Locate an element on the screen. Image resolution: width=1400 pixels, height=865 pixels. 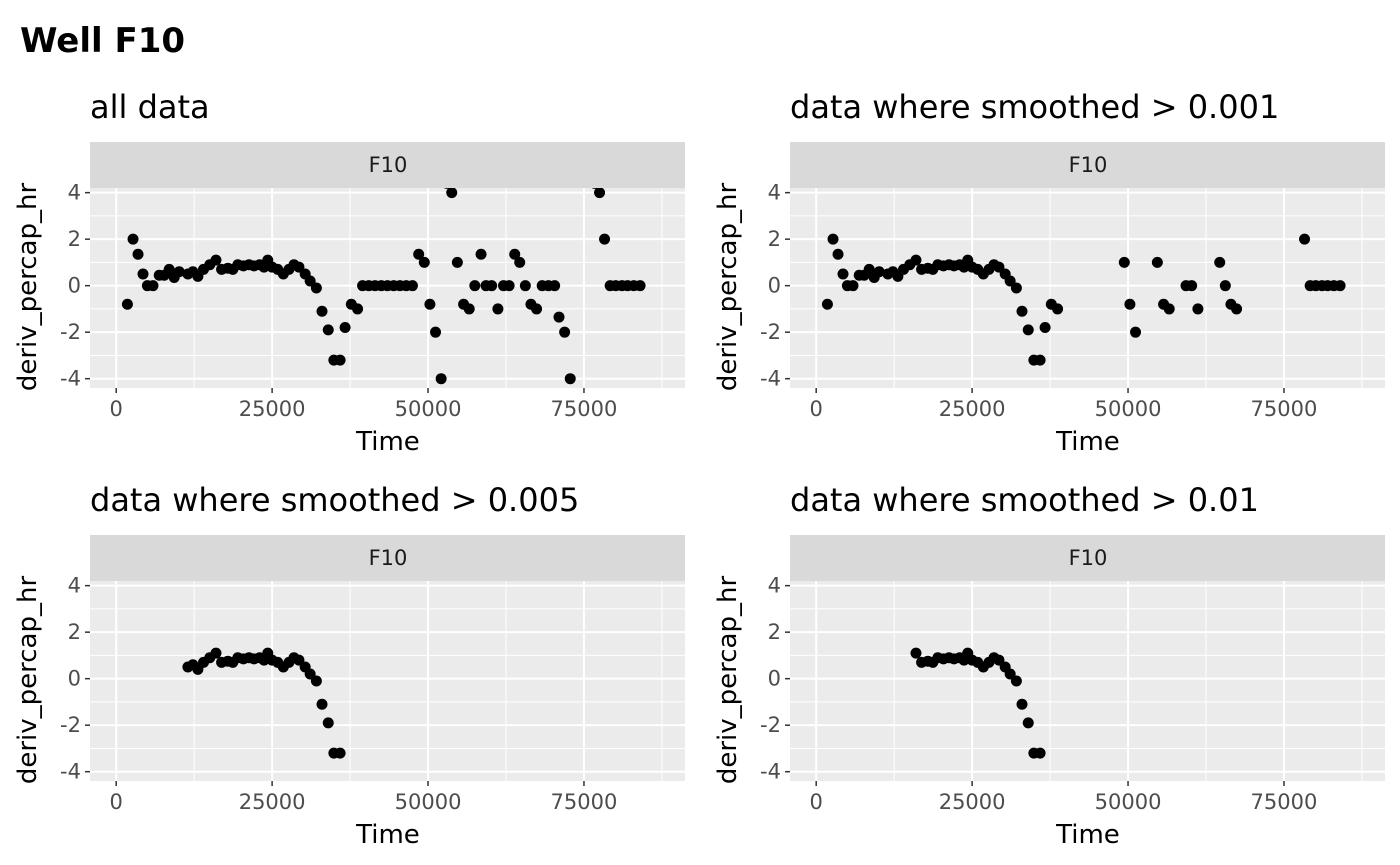
x-tick-label: 50000 is located at coordinates (428, 802).